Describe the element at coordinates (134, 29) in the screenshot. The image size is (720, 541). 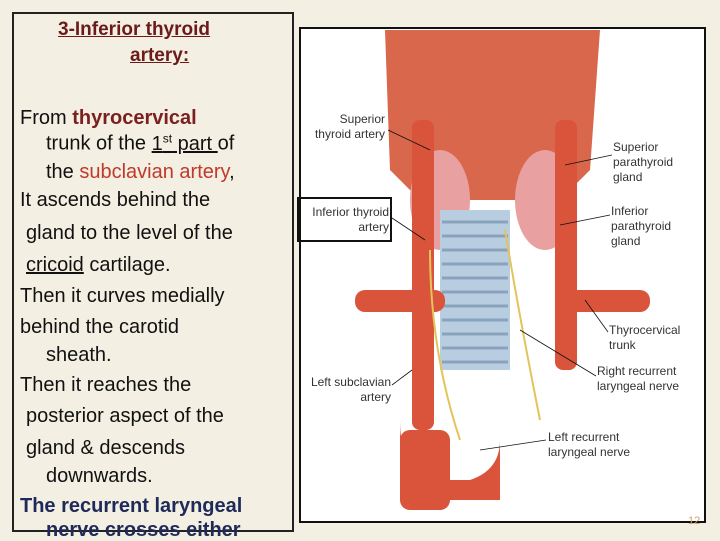
I see `heading: 3-Inferior thyroid` at that location.